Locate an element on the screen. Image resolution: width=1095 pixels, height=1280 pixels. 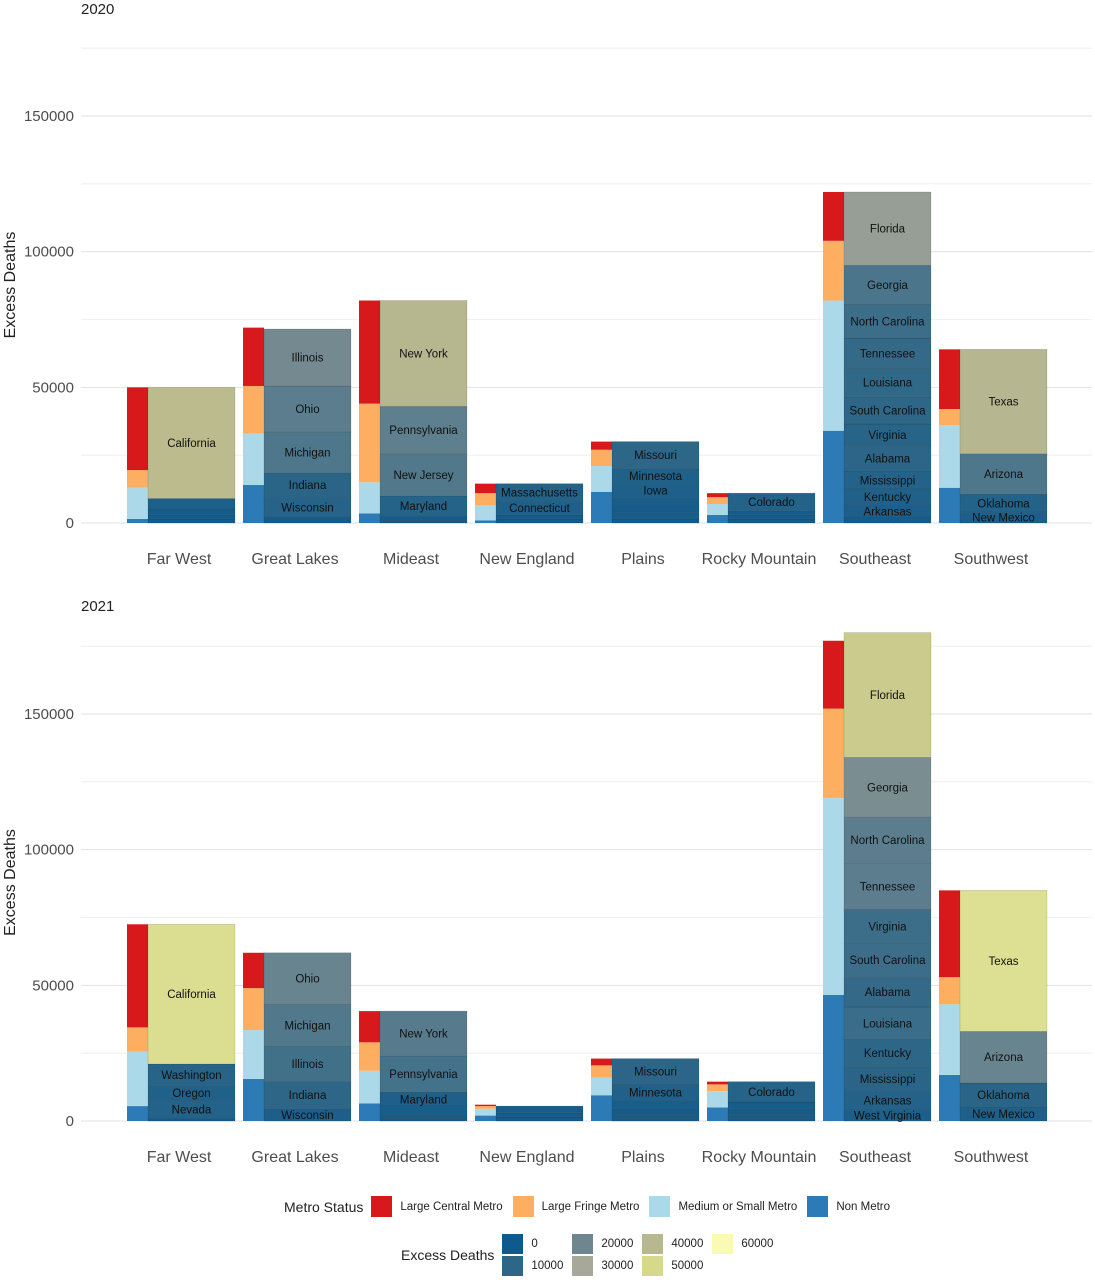
legend-label: Medium or Small Metro is located at coordinates (738, 1206).